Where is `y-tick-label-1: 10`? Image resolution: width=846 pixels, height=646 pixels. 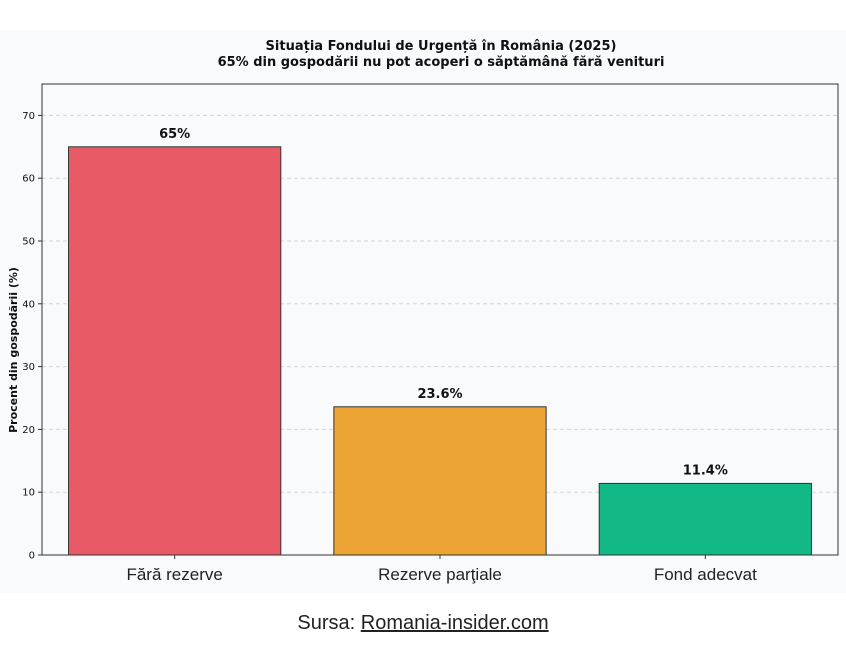
y-tick-label-1: 10 is located at coordinates (28, 493).